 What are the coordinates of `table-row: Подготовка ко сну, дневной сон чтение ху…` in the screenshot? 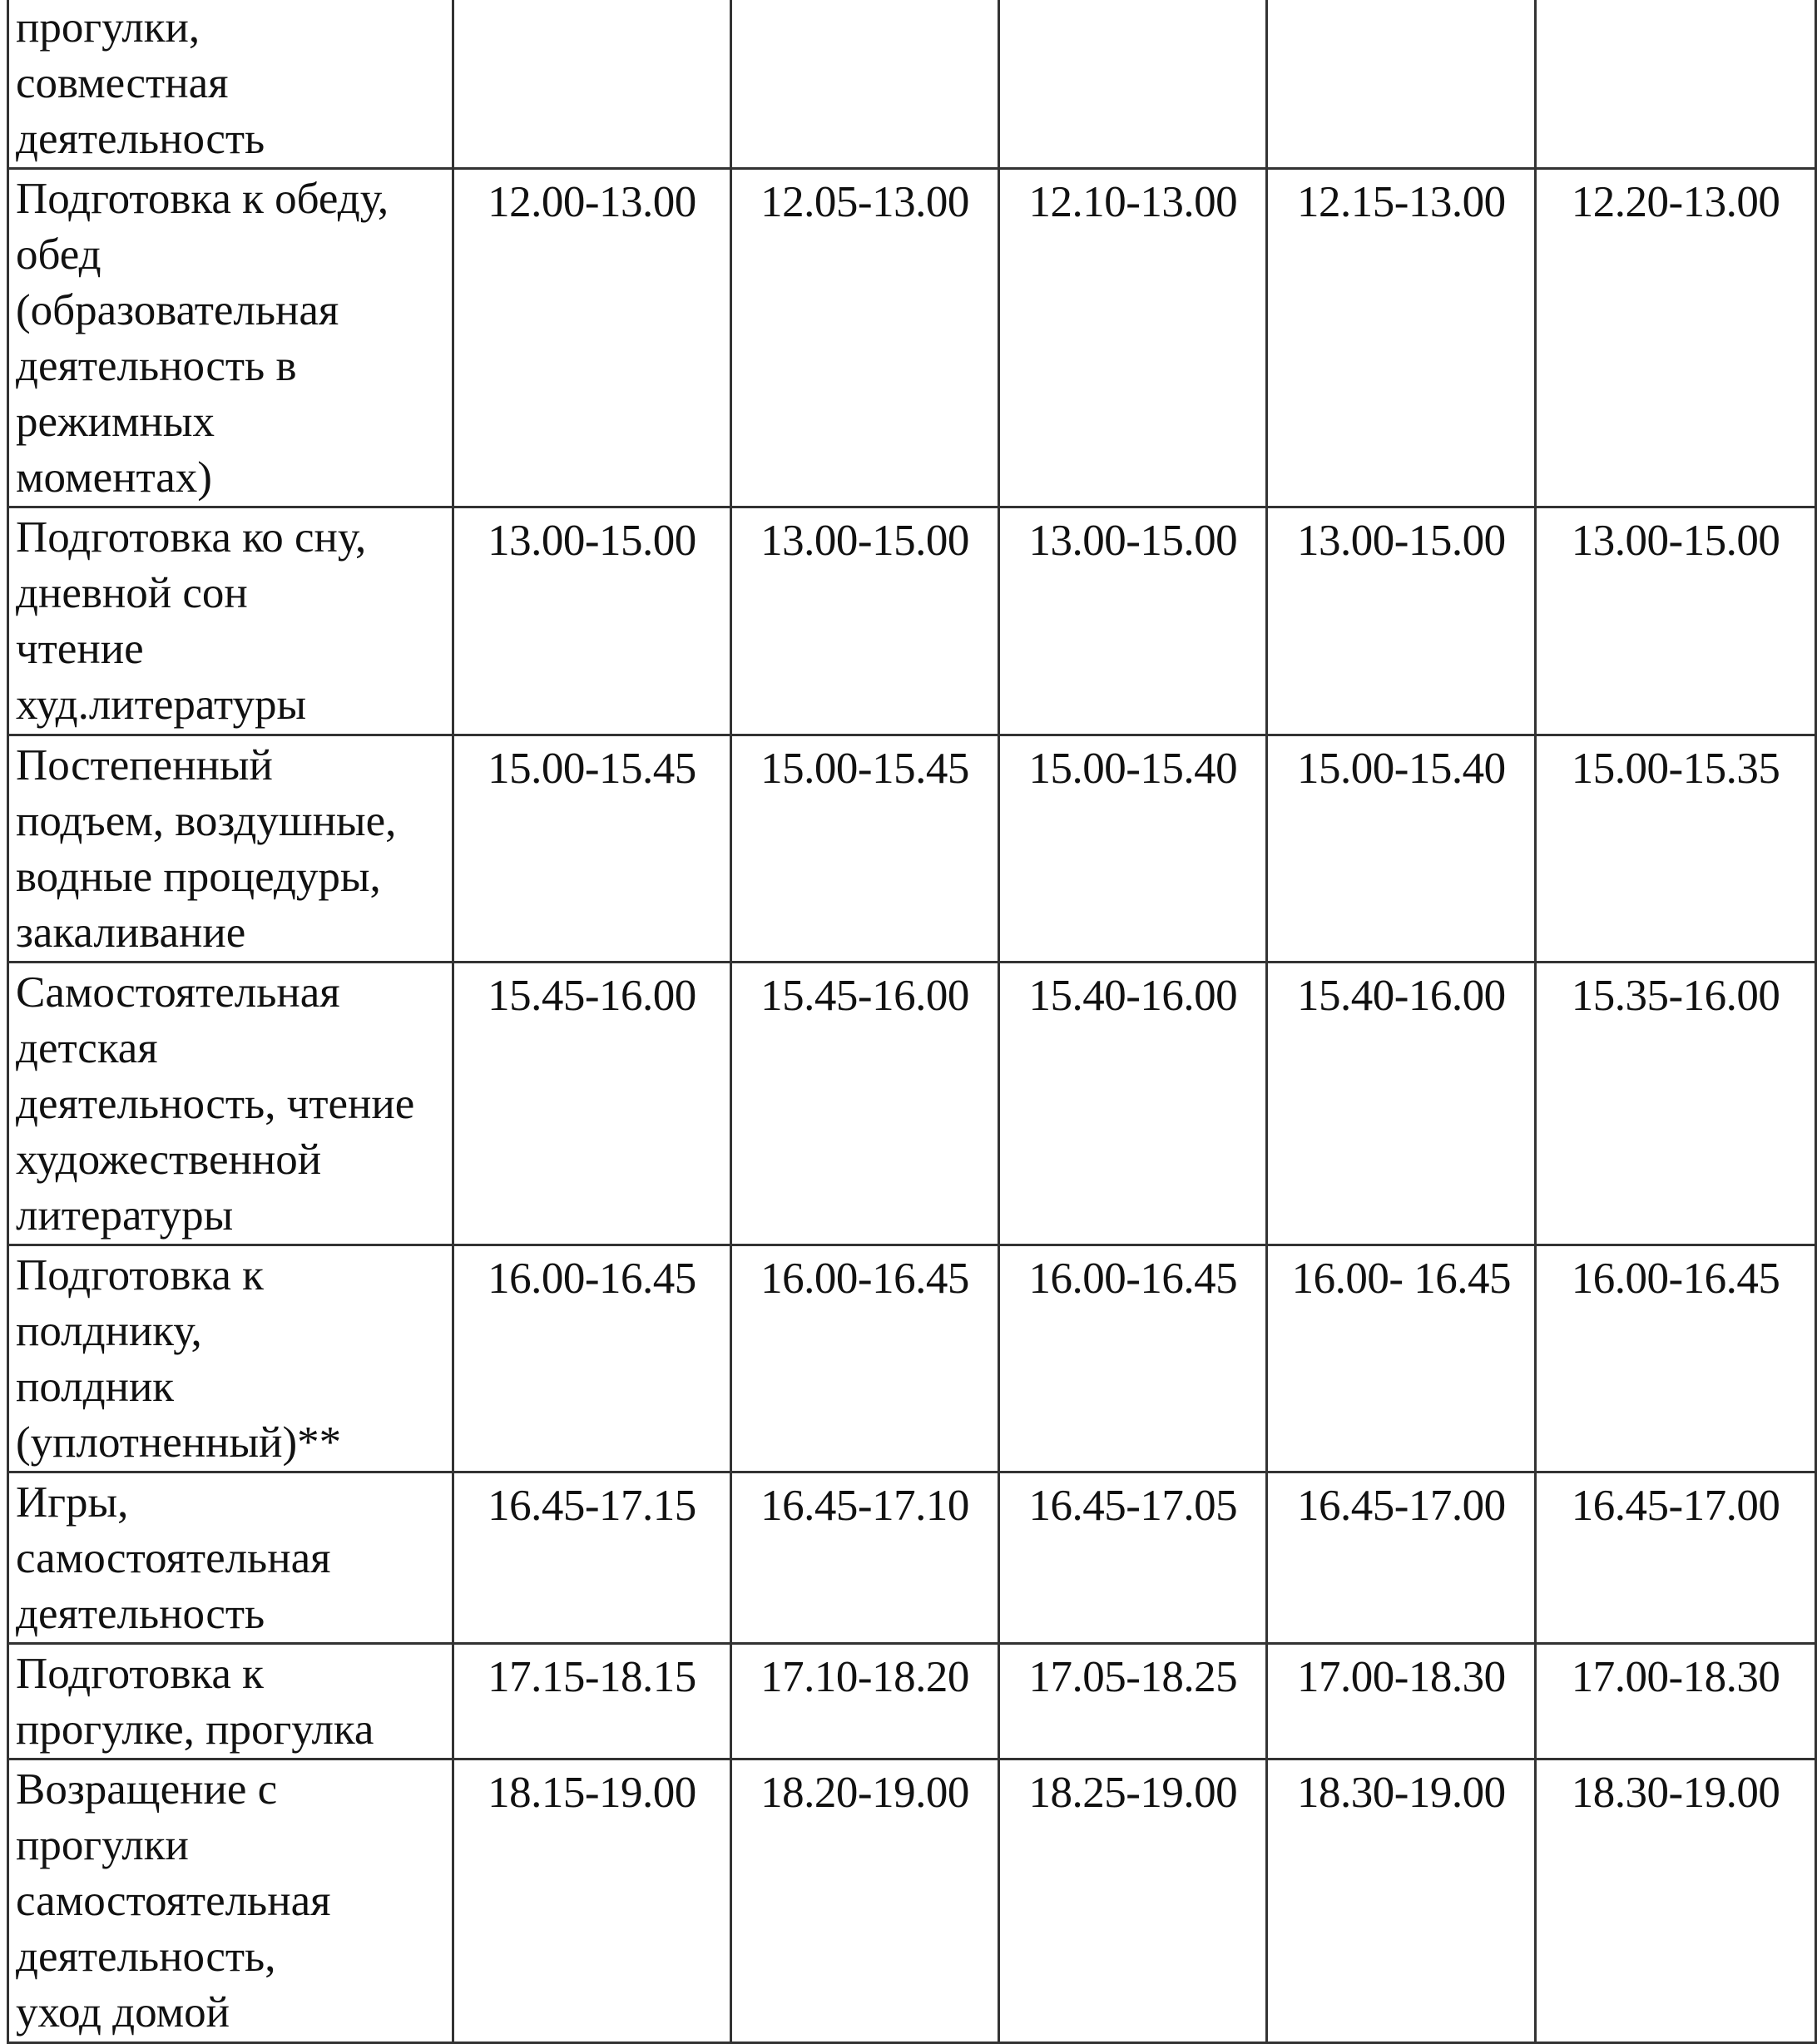 It's located at (912, 621).